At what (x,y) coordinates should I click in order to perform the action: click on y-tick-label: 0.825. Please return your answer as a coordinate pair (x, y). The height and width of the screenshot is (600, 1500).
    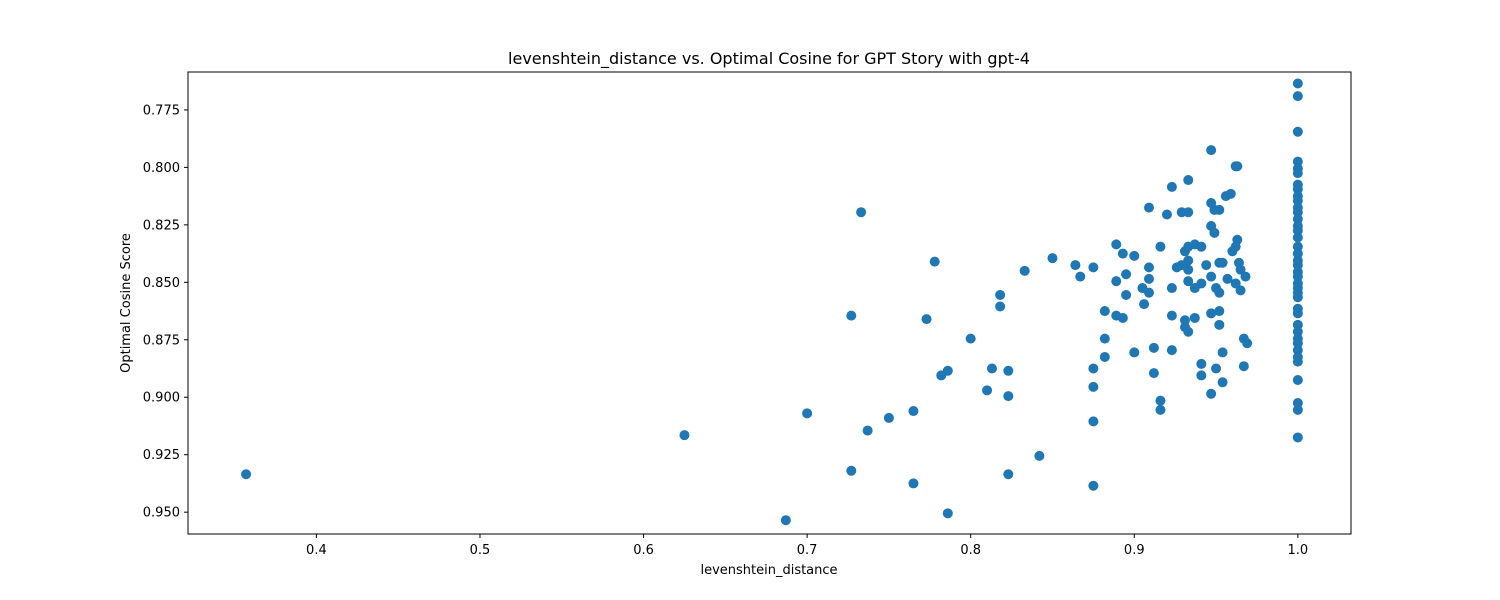
    Looking at the image, I should click on (161, 225).